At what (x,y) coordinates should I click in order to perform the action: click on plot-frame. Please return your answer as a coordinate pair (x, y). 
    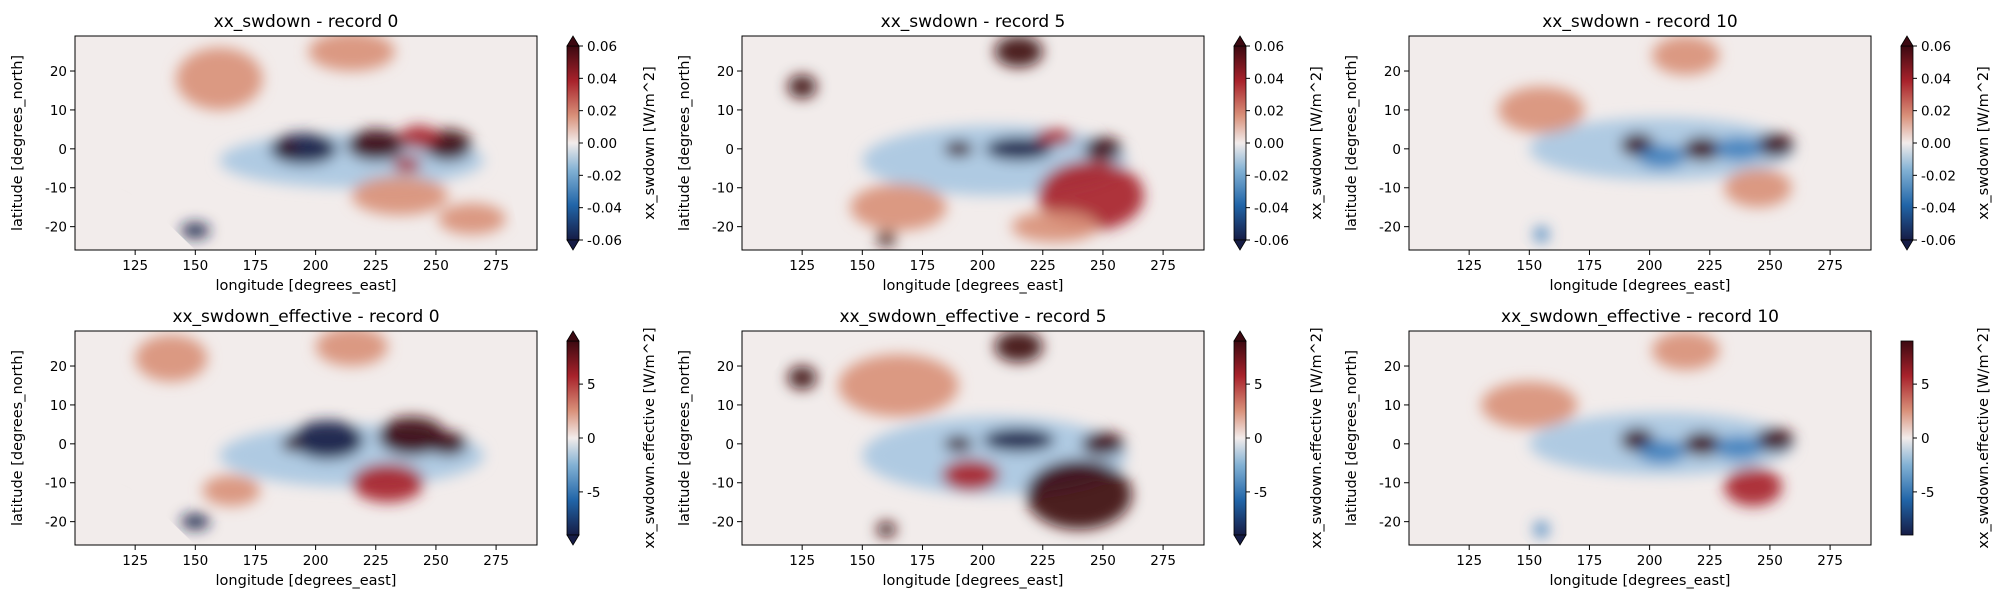
    Looking at the image, I should click on (1640, 143).